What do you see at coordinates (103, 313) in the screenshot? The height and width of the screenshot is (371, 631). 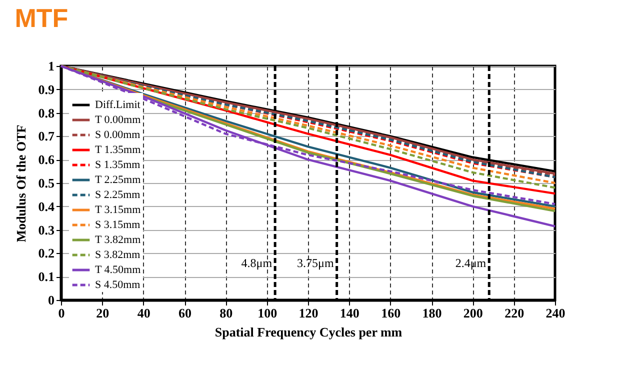 I see `x-tick-label: 20` at bounding box center [103, 313].